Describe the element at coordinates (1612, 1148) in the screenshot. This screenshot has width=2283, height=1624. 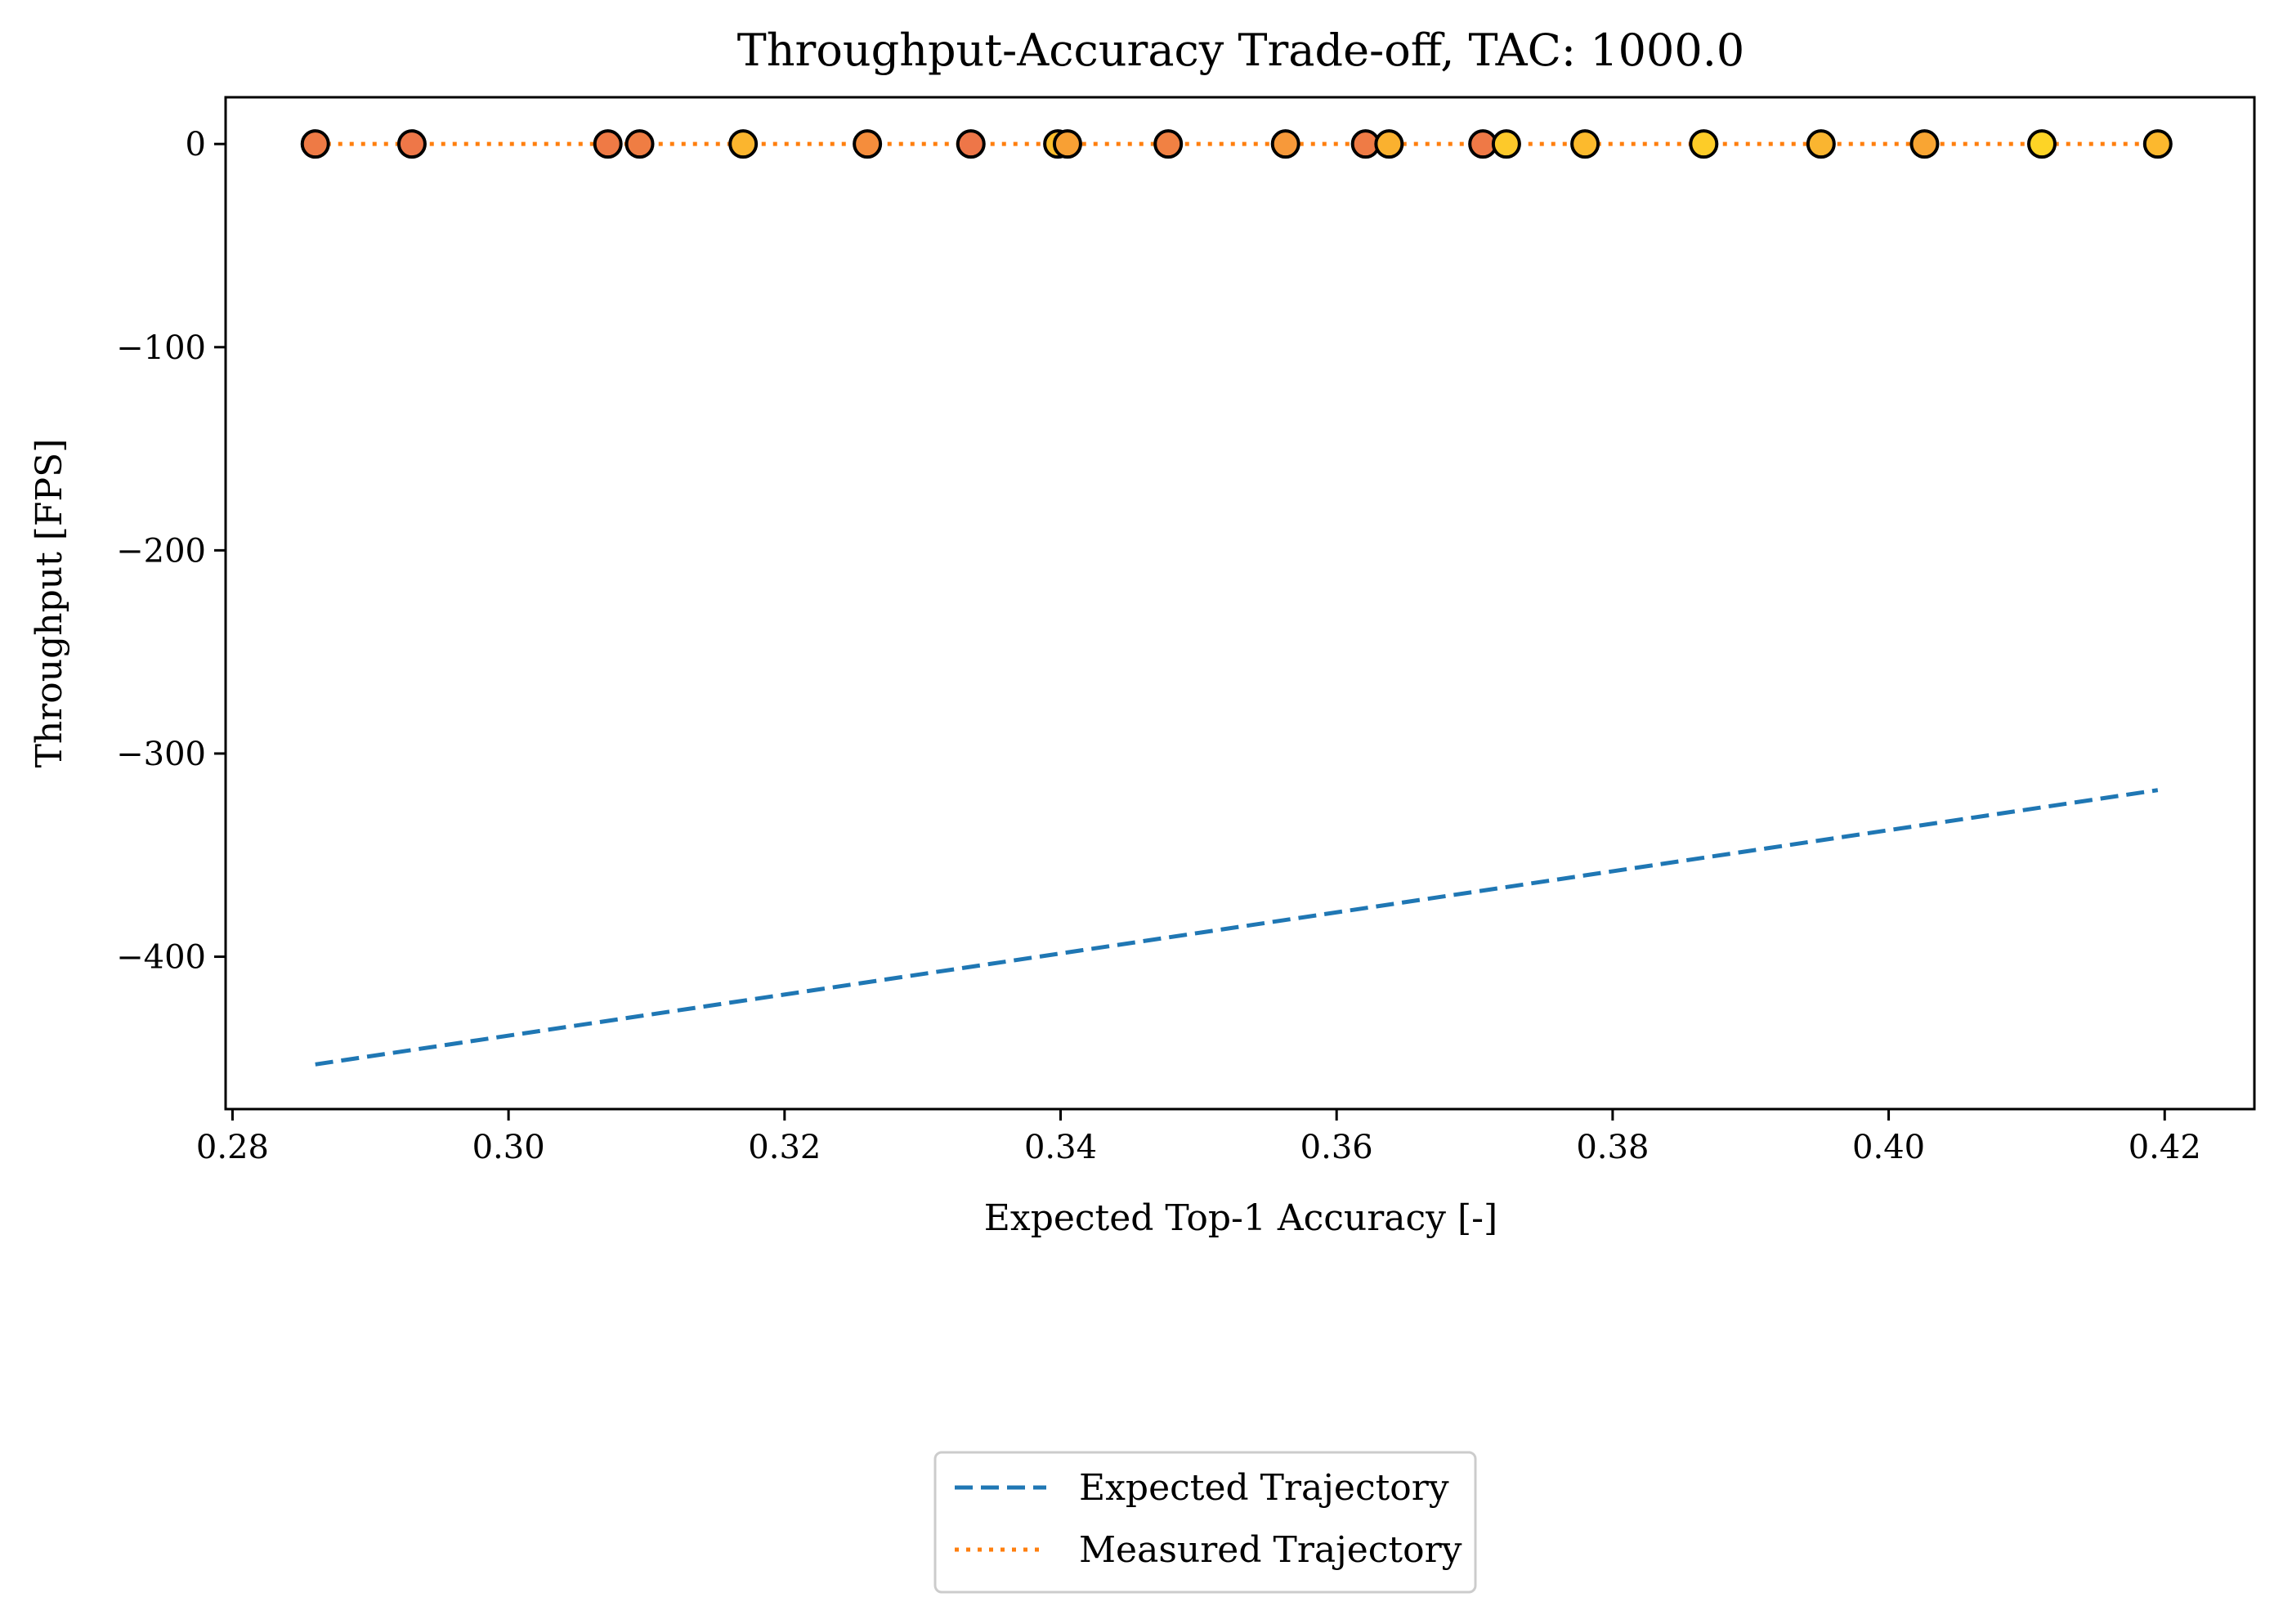
I see `x-tick-label: 0.38` at that location.